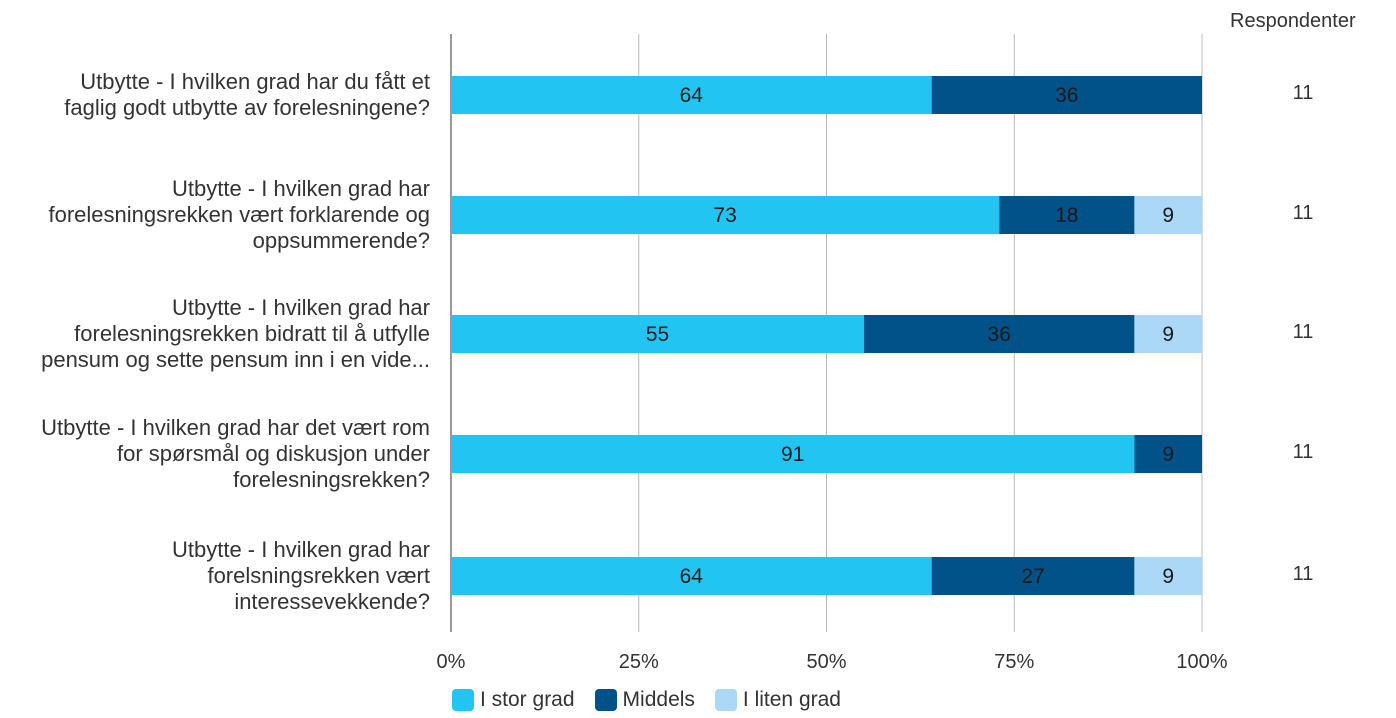 The width and height of the screenshot is (1396, 718). What do you see at coordinates (639, 662) in the screenshot?
I see `x-tick-label: 25%` at bounding box center [639, 662].